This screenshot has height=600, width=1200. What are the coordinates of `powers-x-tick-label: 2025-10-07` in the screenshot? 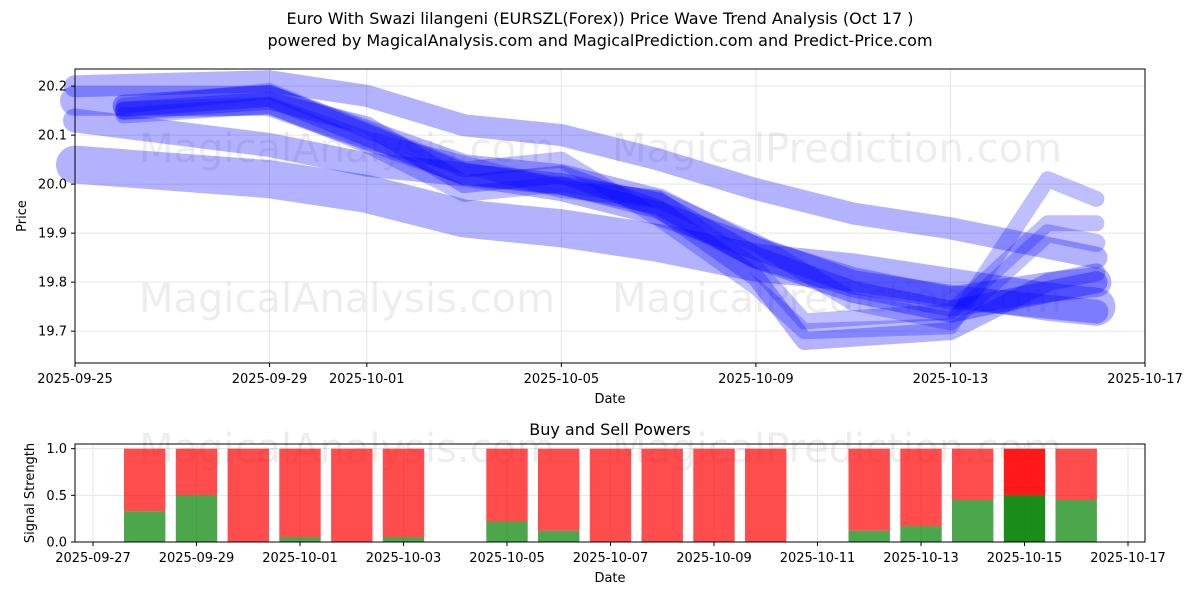 It's located at (611, 558).